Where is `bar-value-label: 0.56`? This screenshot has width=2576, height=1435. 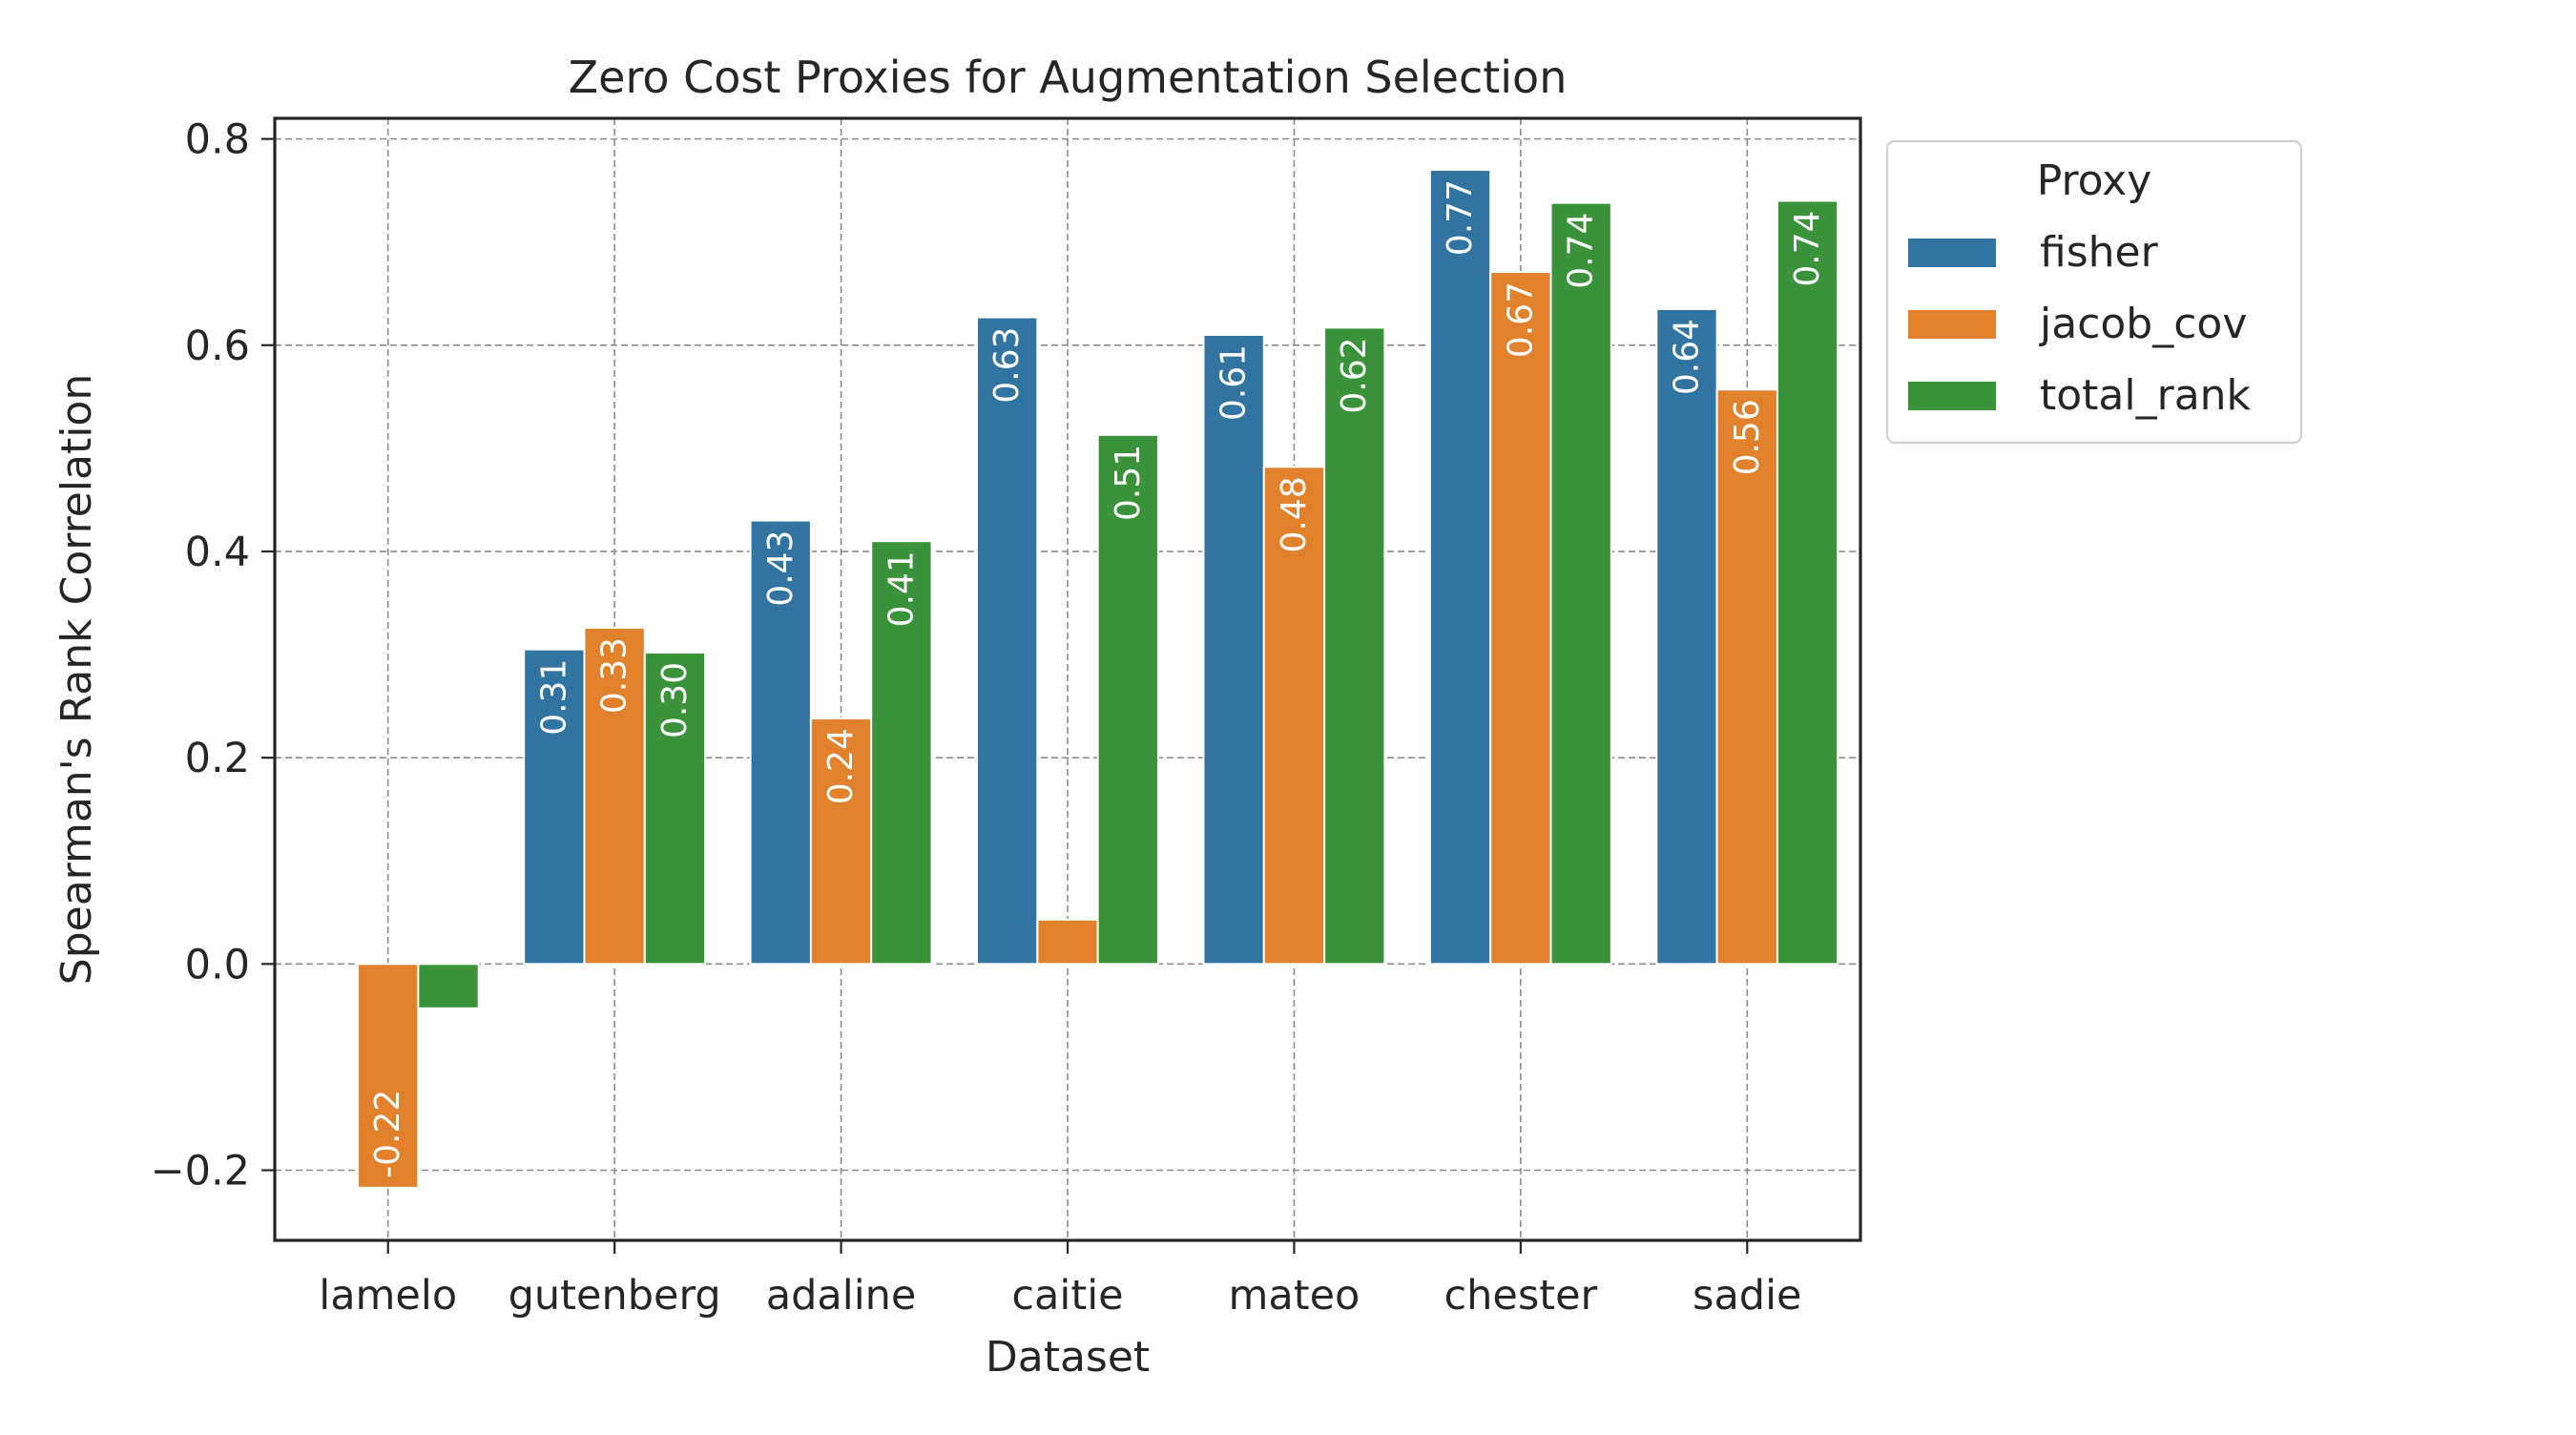 bar-value-label: 0.56 is located at coordinates (1747, 437).